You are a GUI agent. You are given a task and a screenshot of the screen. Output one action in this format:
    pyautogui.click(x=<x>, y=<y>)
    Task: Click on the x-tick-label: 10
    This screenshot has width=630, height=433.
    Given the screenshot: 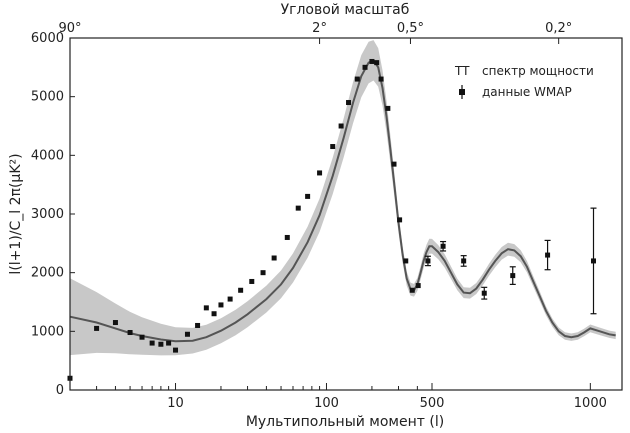 What is the action you would take?
    pyautogui.click(x=175, y=403)
    